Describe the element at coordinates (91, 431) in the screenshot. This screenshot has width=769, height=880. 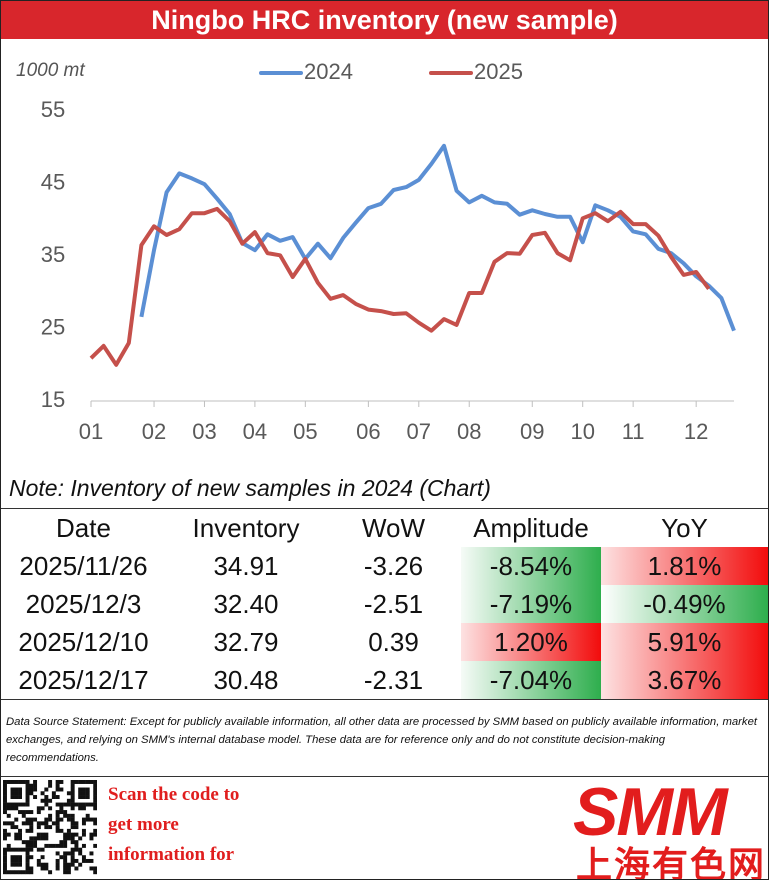
I see `x-tick-label: 01` at that location.